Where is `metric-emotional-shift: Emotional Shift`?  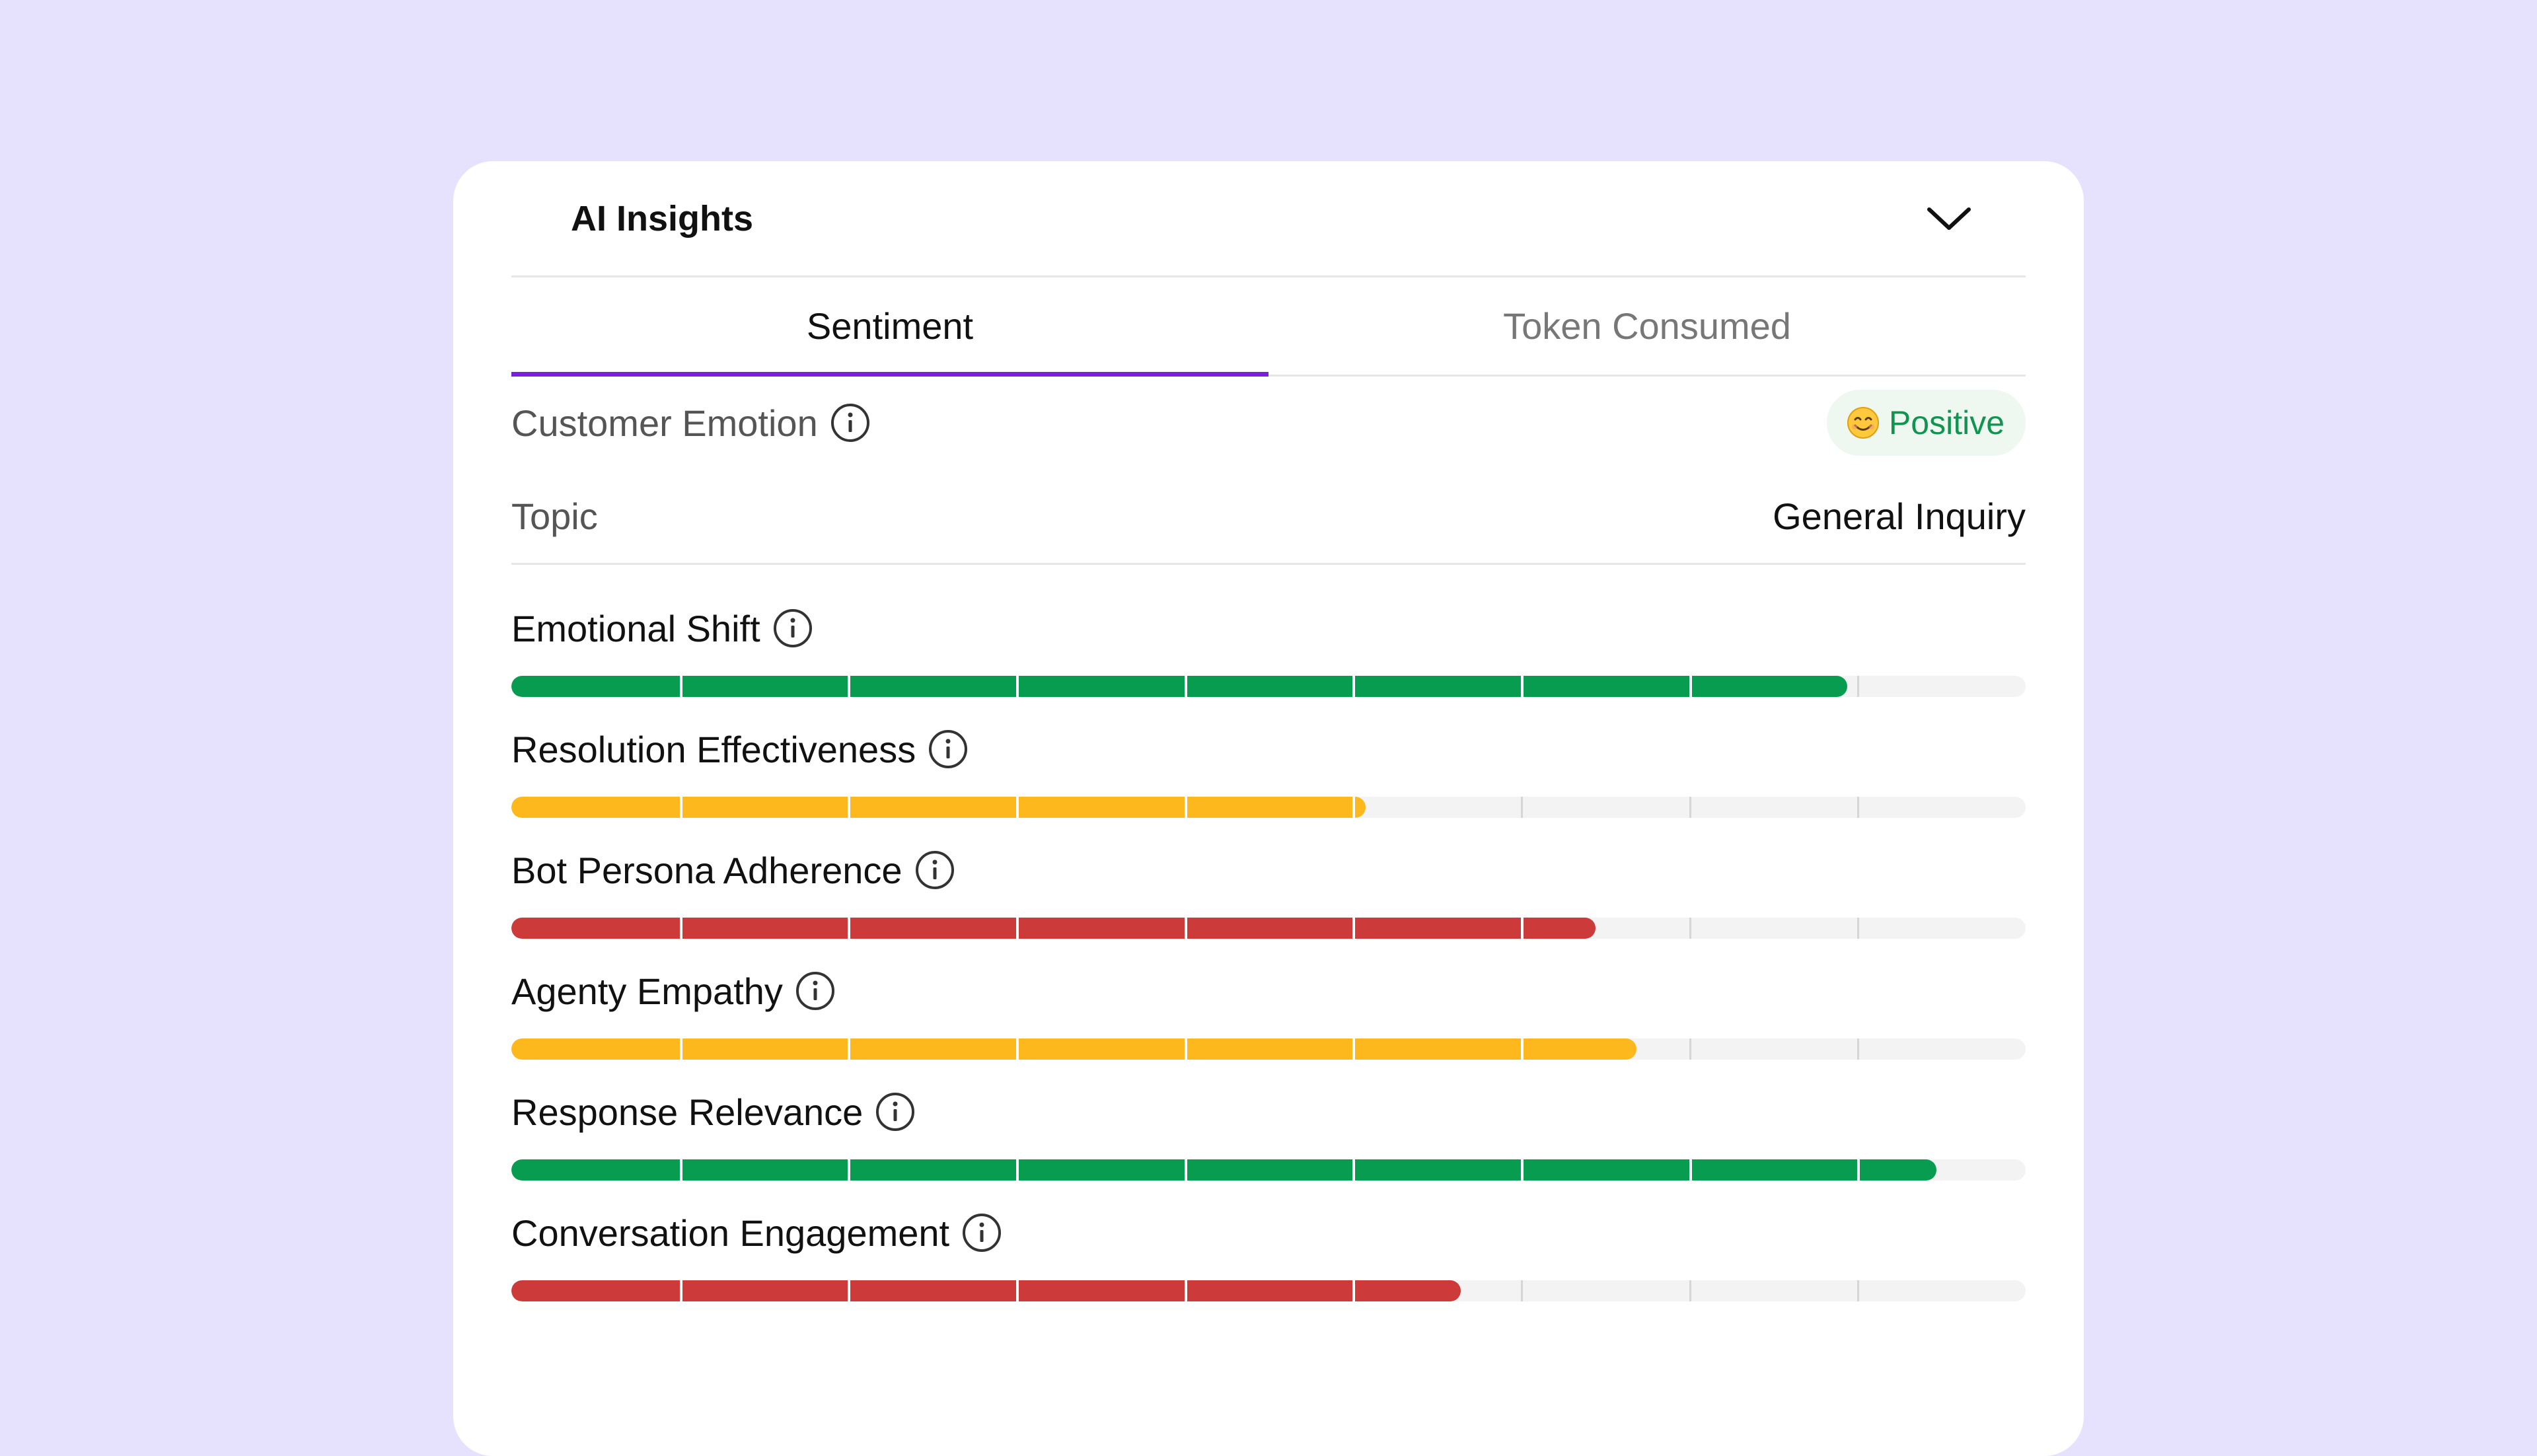 metric-emotional-shift: Emotional Shift is located at coordinates (1268, 658).